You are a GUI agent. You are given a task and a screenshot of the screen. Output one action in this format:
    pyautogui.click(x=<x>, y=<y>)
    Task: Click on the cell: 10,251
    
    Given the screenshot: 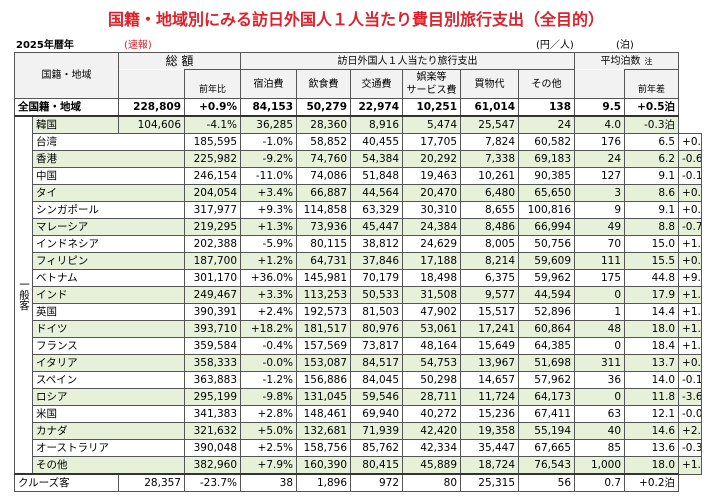 What is the action you would take?
    pyautogui.click(x=432, y=107)
    